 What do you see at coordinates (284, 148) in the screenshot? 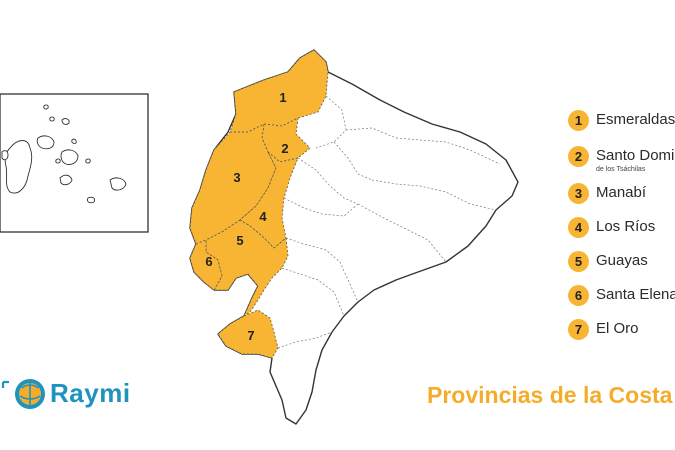
I see `map-label-2: 2` at bounding box center [284, 148].